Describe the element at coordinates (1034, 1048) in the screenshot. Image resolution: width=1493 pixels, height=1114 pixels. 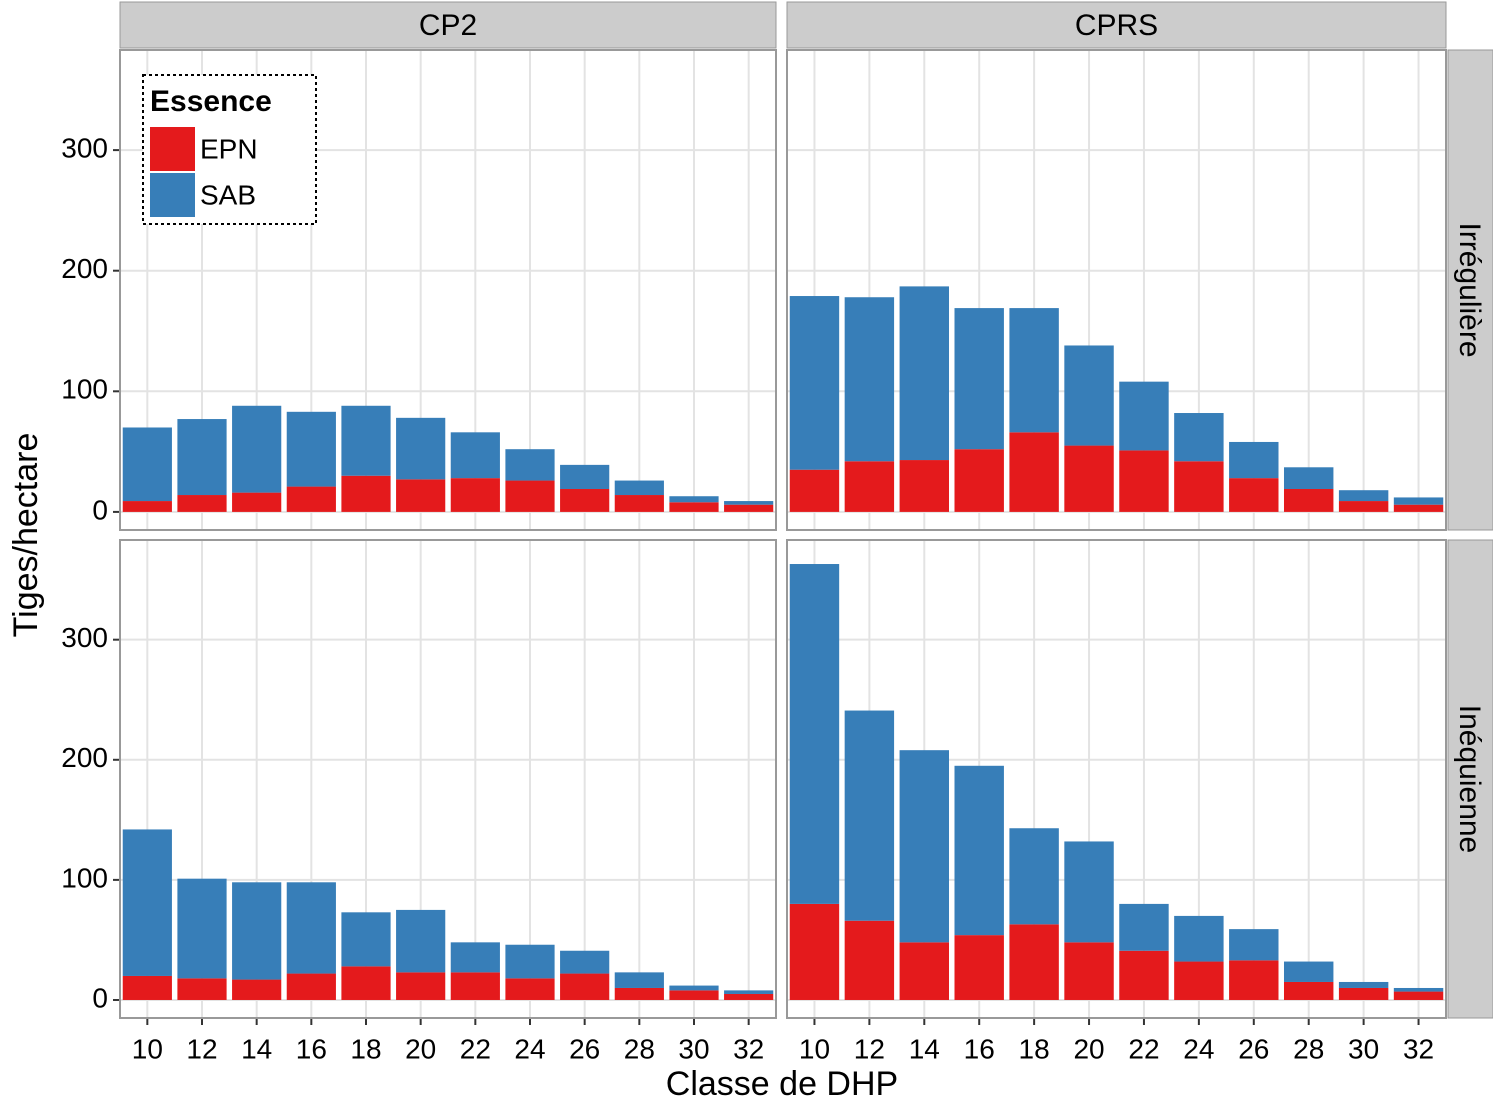
I see `x-tick-label: 18` at that location.